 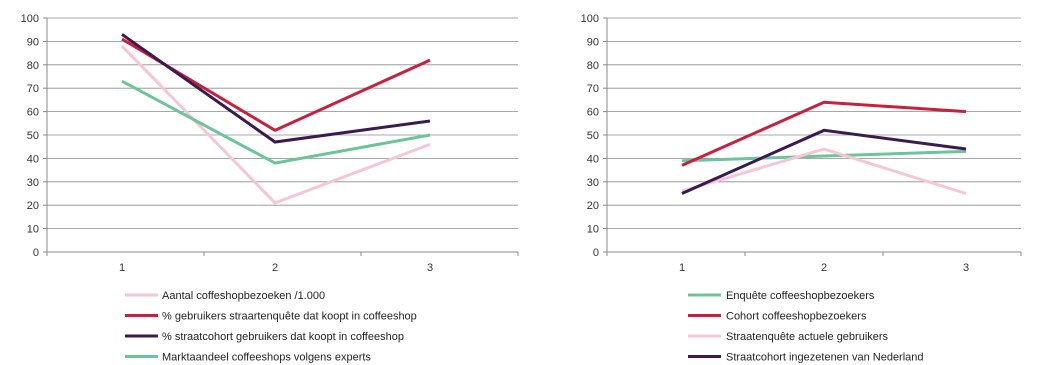 I want to click on legend-label-4: Straatcohort ingezetenen van Nederland, so click(x=825, y=358).